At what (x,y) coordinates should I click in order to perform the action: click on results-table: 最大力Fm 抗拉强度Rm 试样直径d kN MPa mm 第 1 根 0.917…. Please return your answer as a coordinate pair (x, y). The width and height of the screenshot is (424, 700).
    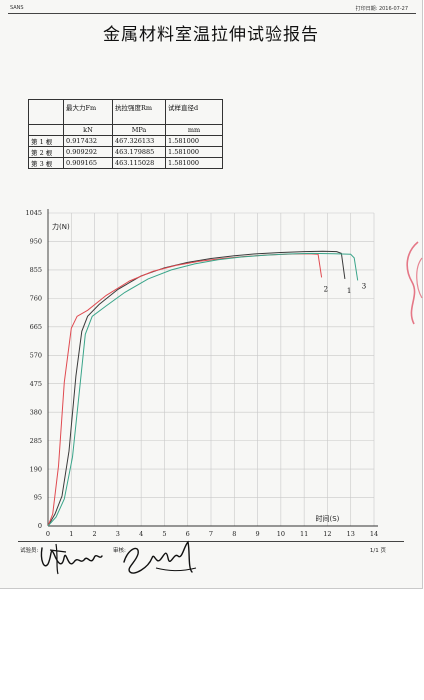
    Looking at the image, I should click on (125, 134).